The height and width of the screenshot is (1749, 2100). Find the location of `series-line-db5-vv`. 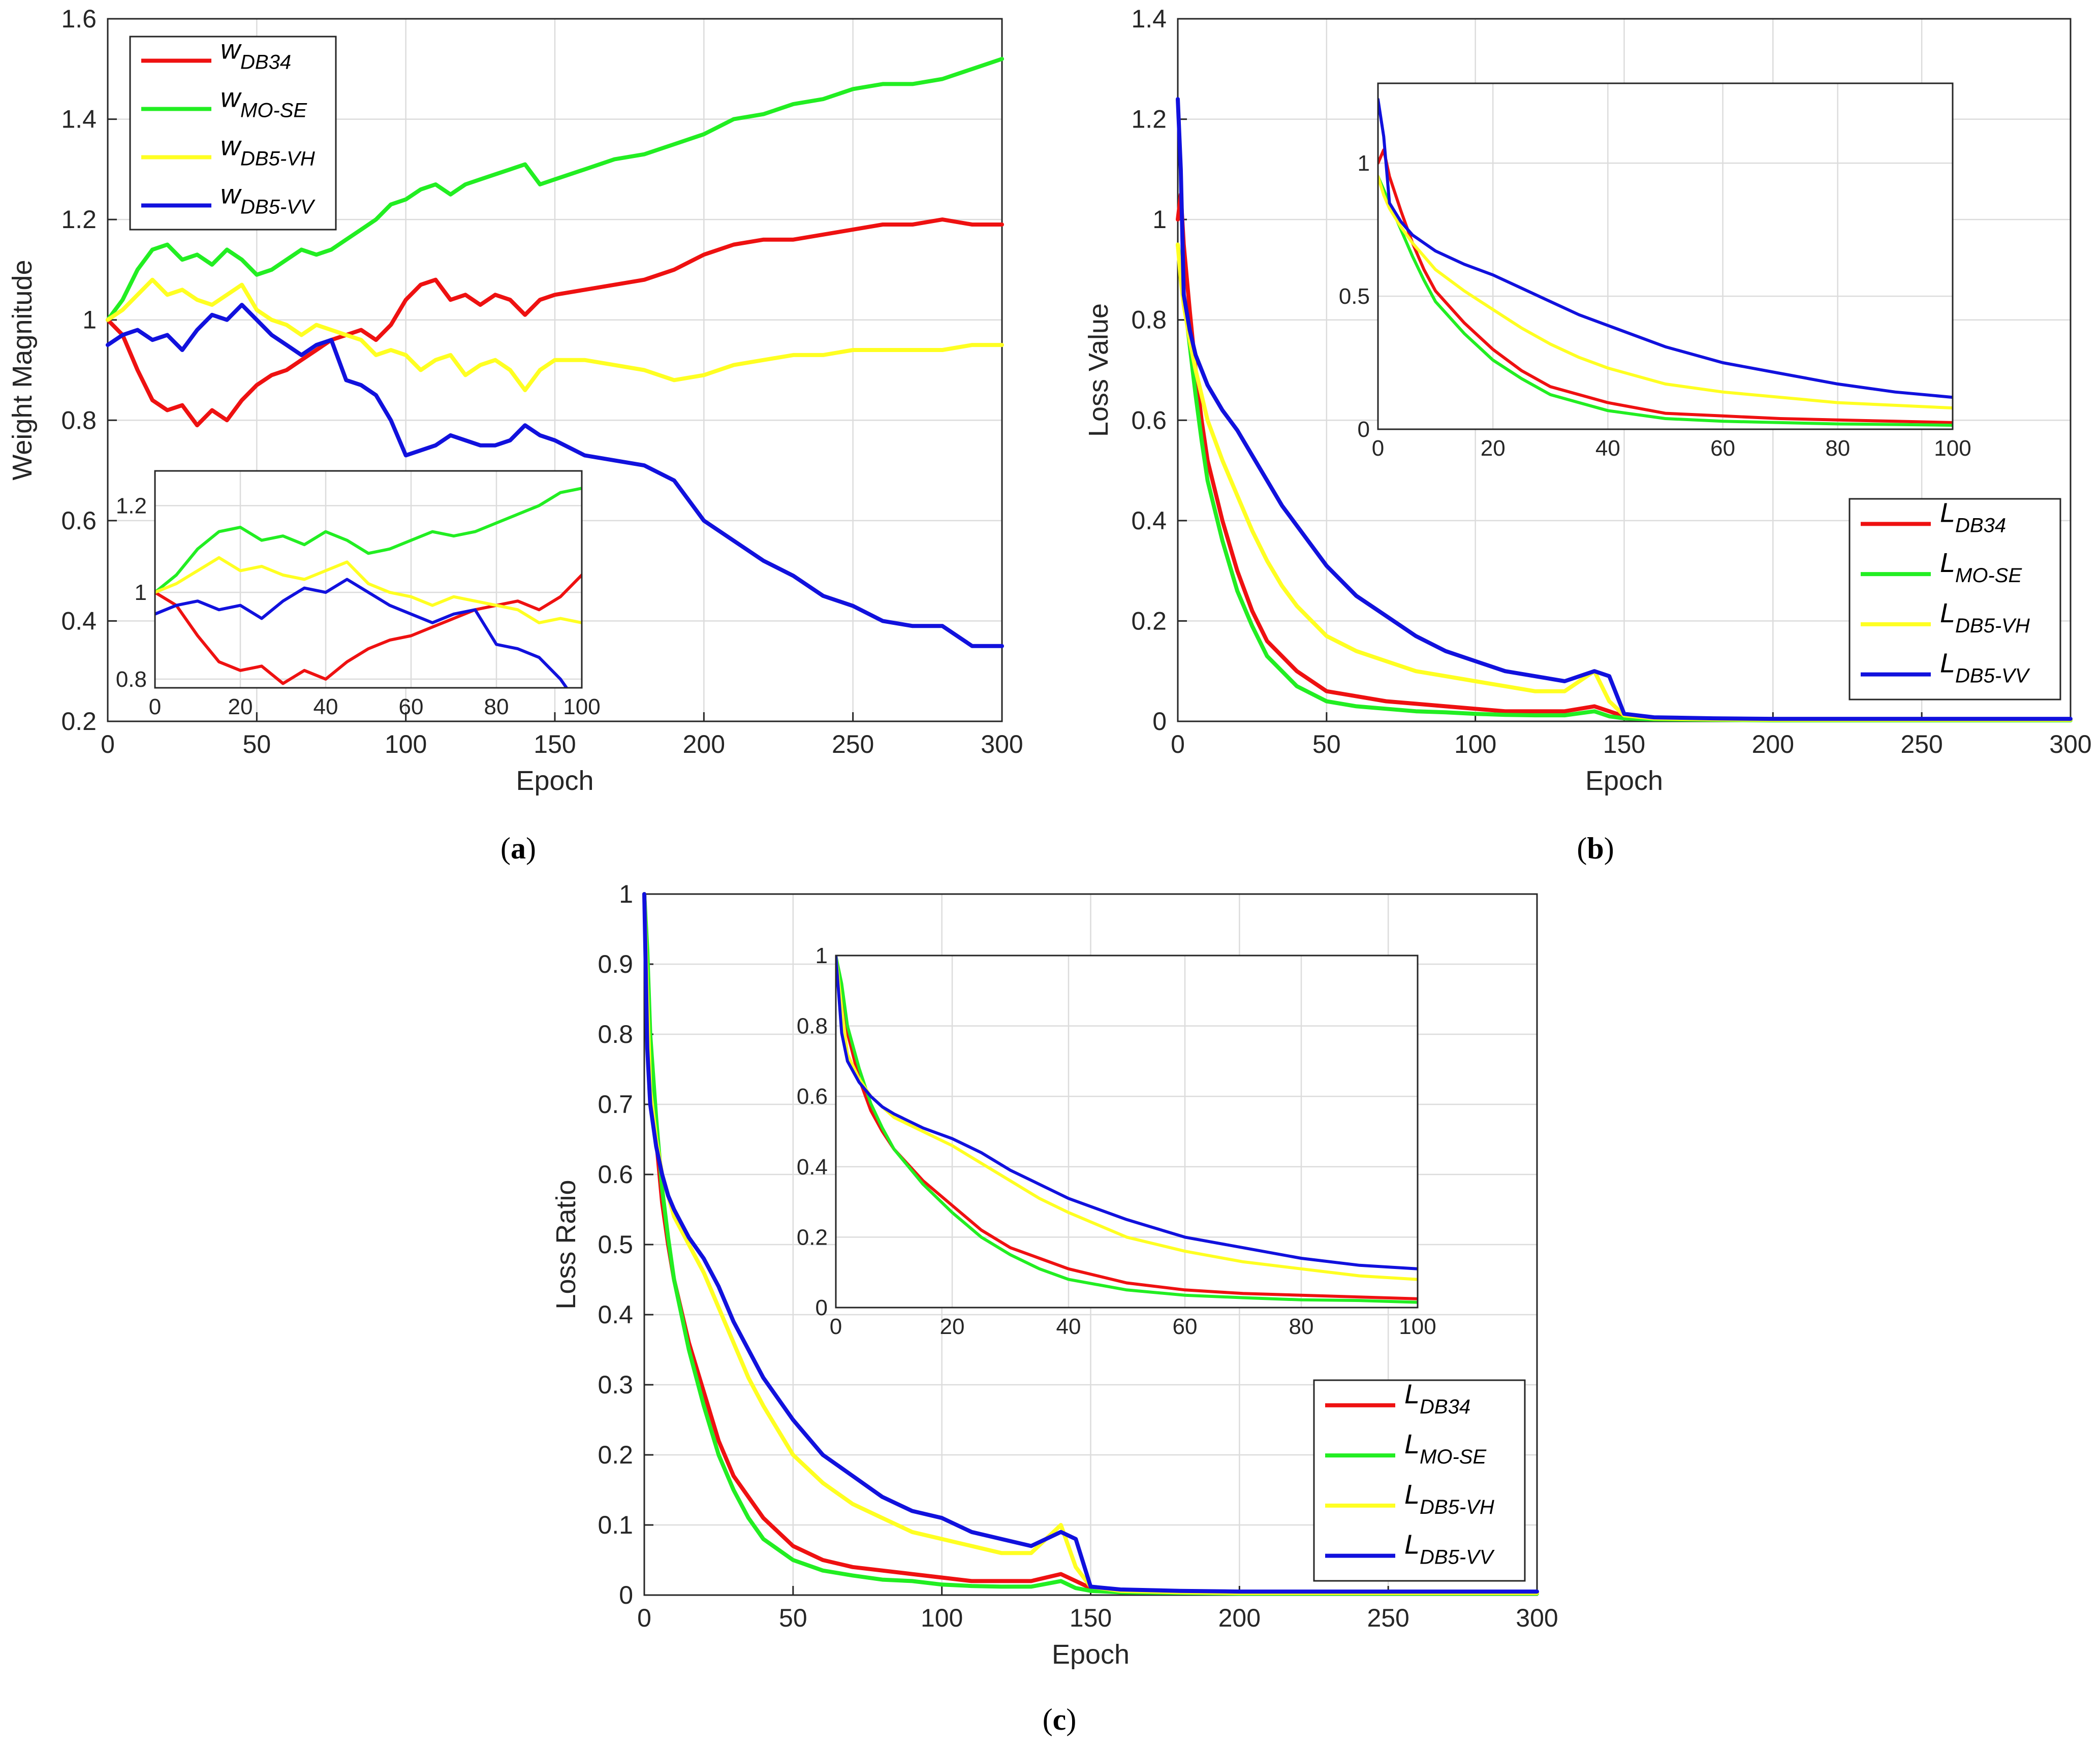

series-line-db5-vv is located at coordinates (555, 475).